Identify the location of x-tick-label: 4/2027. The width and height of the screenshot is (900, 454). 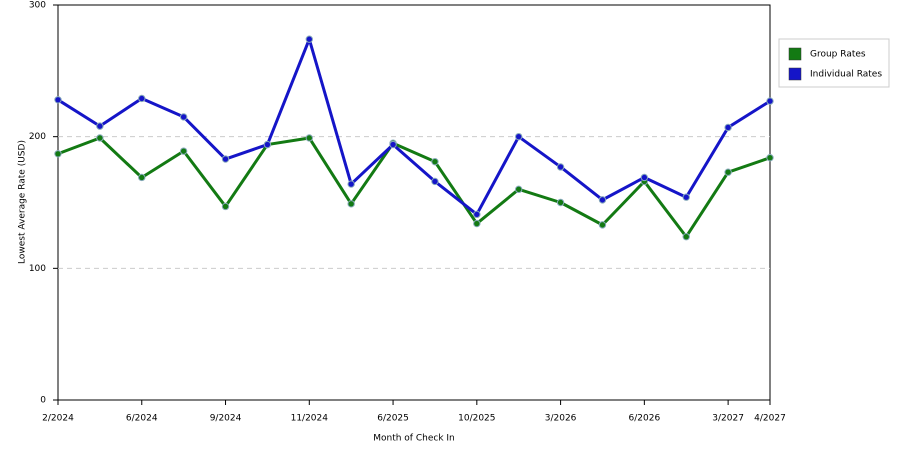
(770, 419).